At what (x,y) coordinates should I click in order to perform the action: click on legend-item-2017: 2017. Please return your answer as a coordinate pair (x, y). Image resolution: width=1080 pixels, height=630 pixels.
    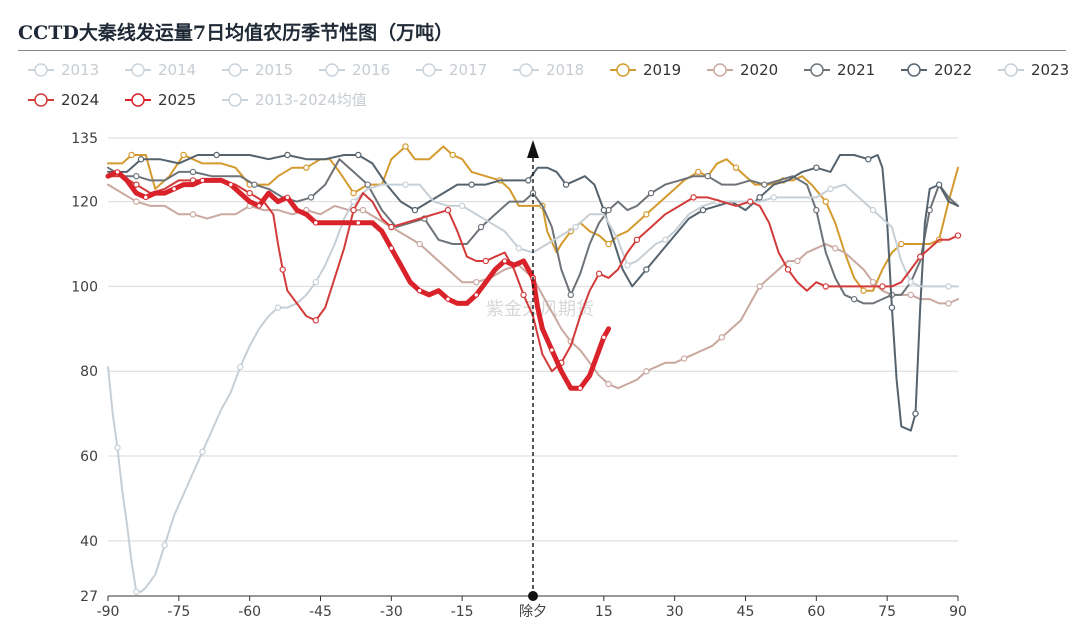
    Looking at the image, I should click on (451, 70).